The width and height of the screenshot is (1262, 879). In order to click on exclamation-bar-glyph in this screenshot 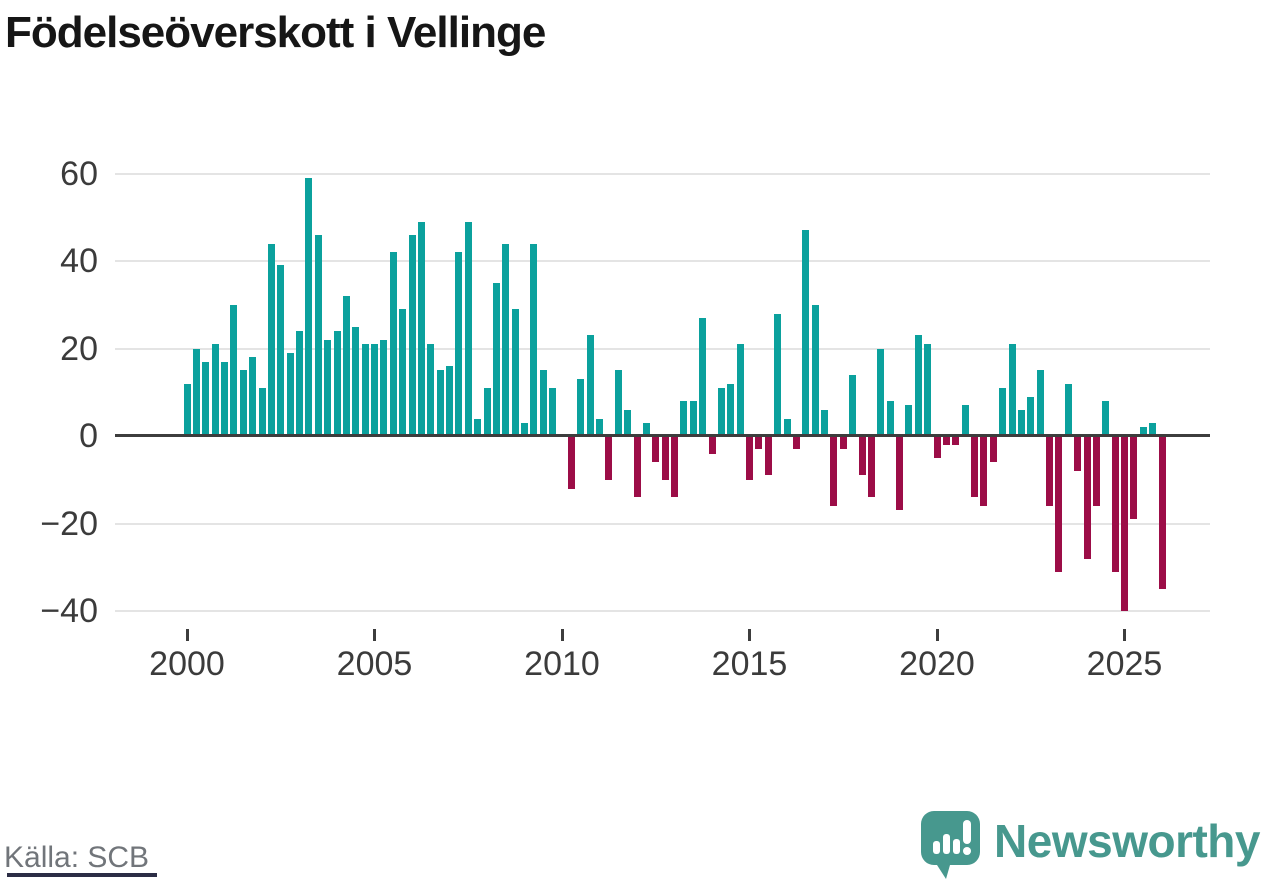, I will do `click(967, 832)`.